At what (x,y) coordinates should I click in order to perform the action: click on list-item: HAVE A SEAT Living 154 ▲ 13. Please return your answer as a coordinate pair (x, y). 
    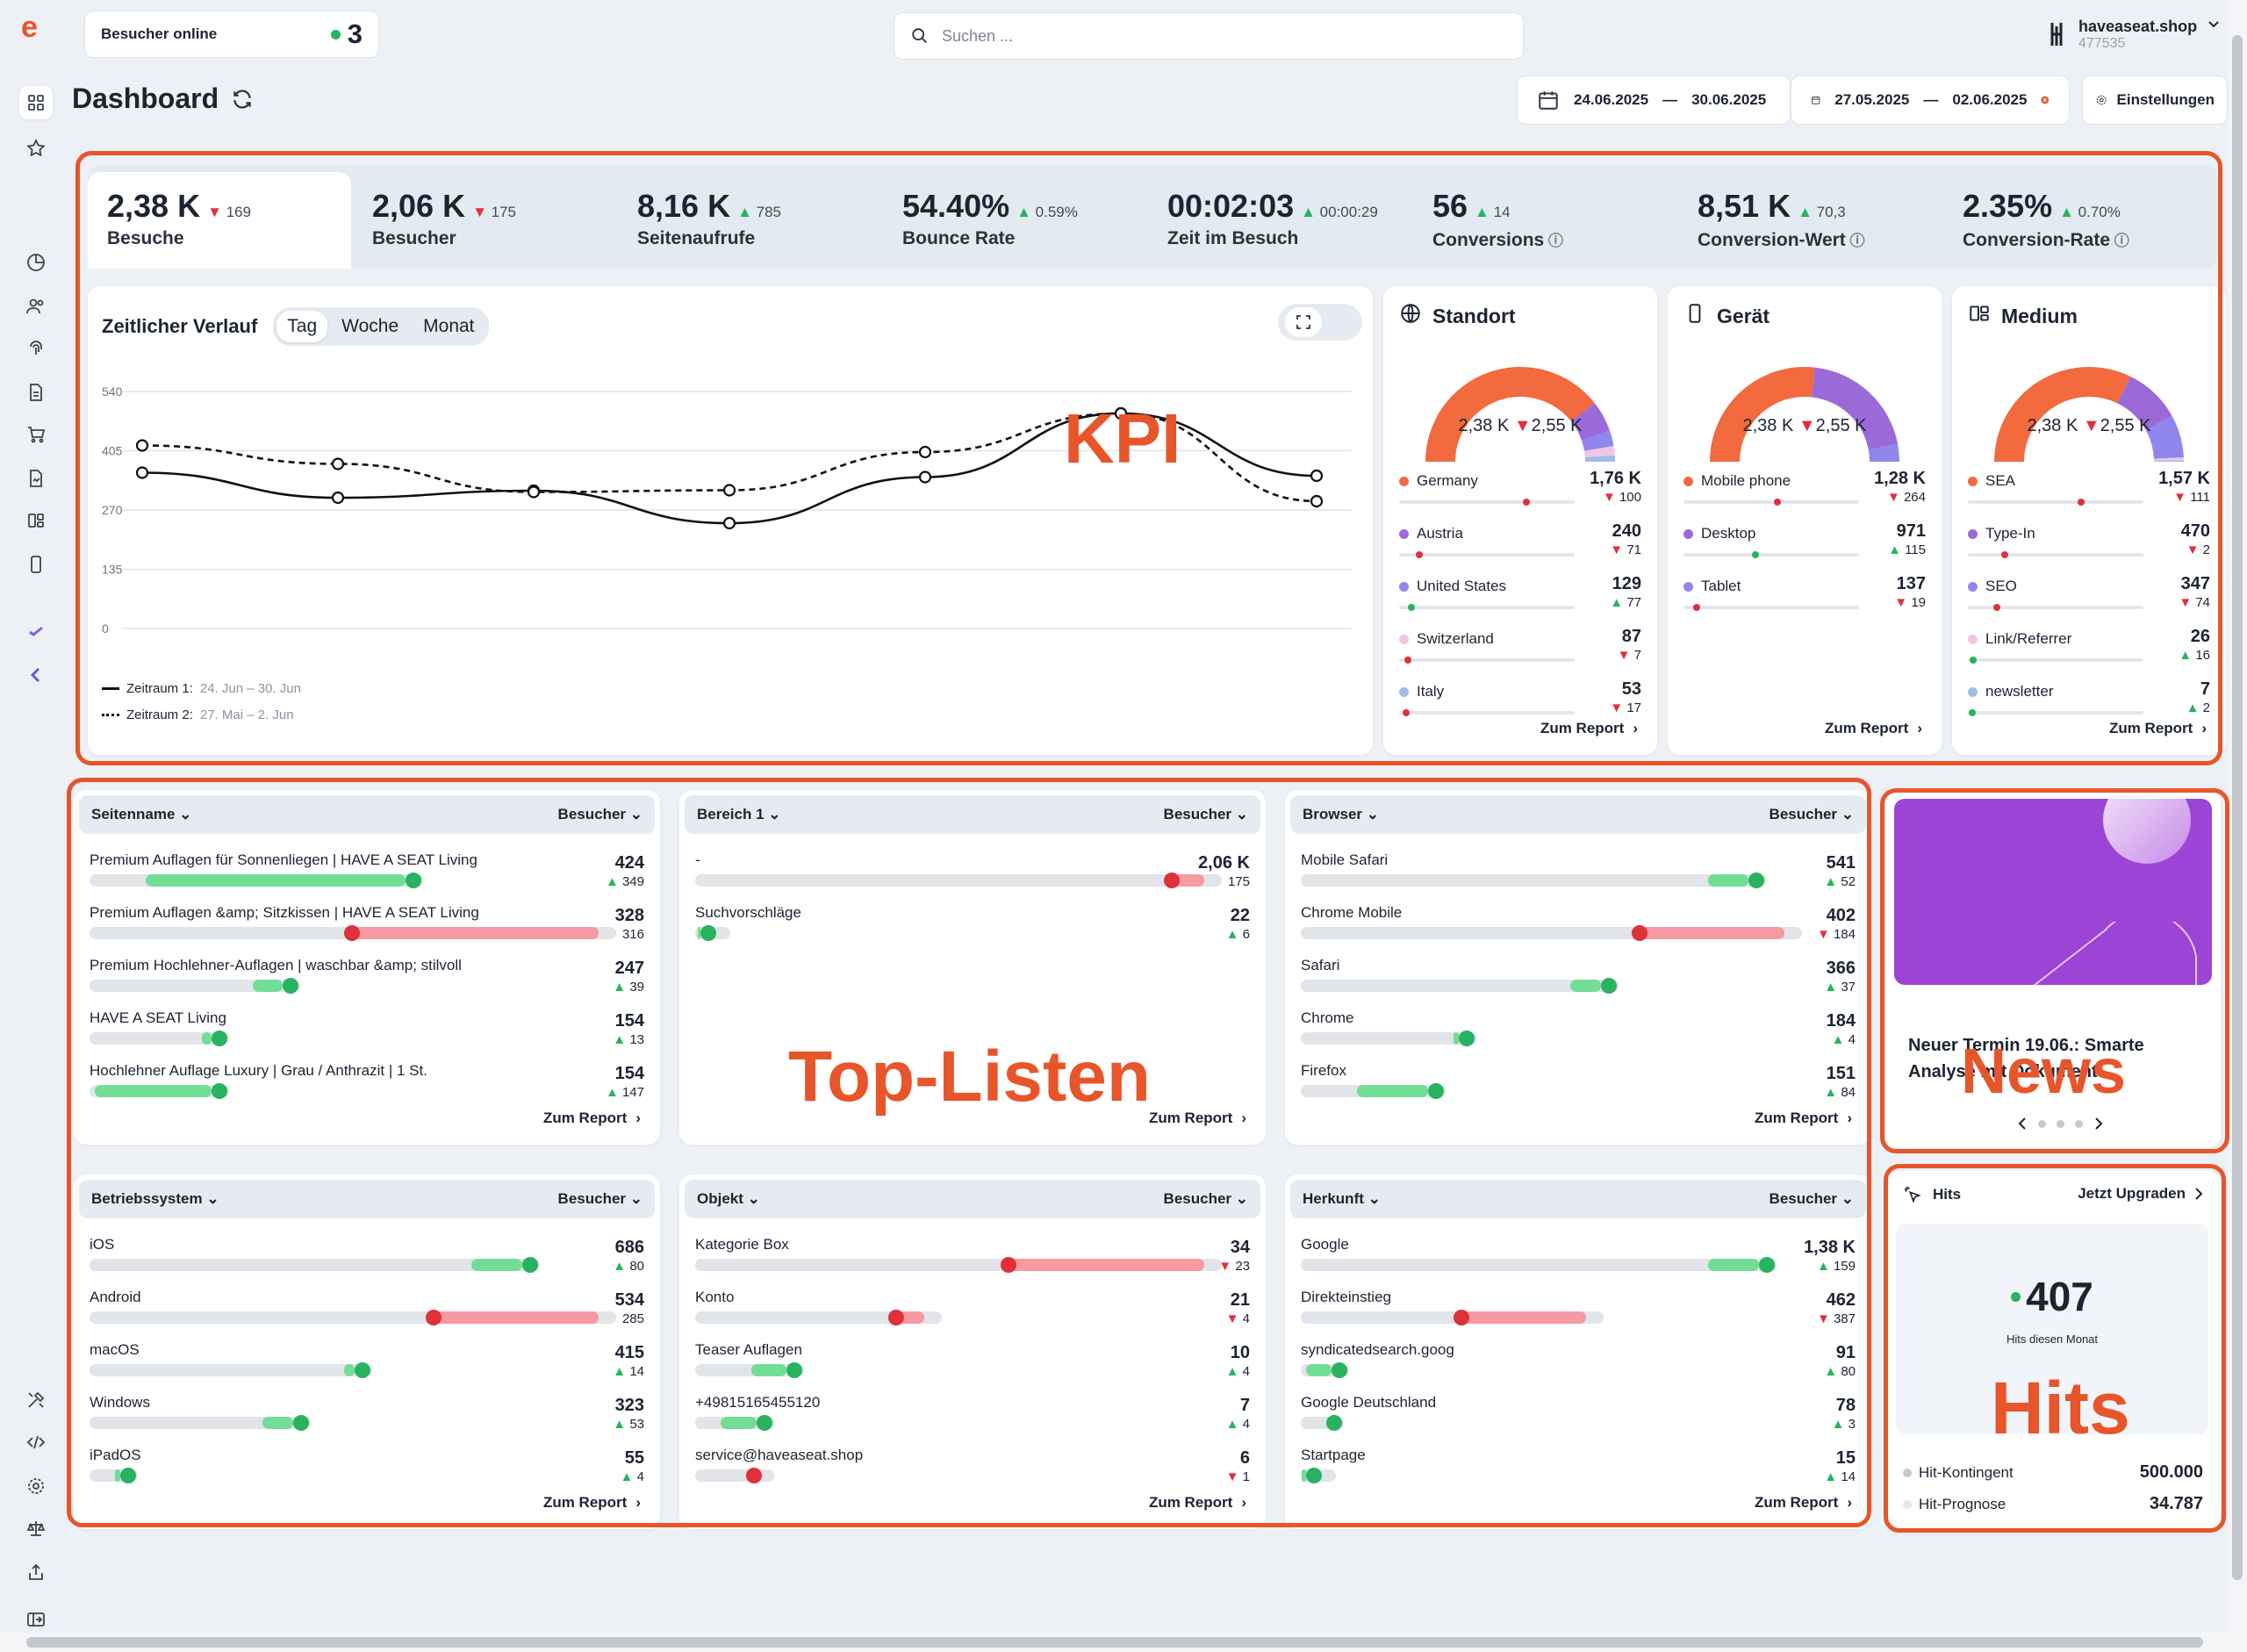
    Looking at the image, I should click on (367, 1031).